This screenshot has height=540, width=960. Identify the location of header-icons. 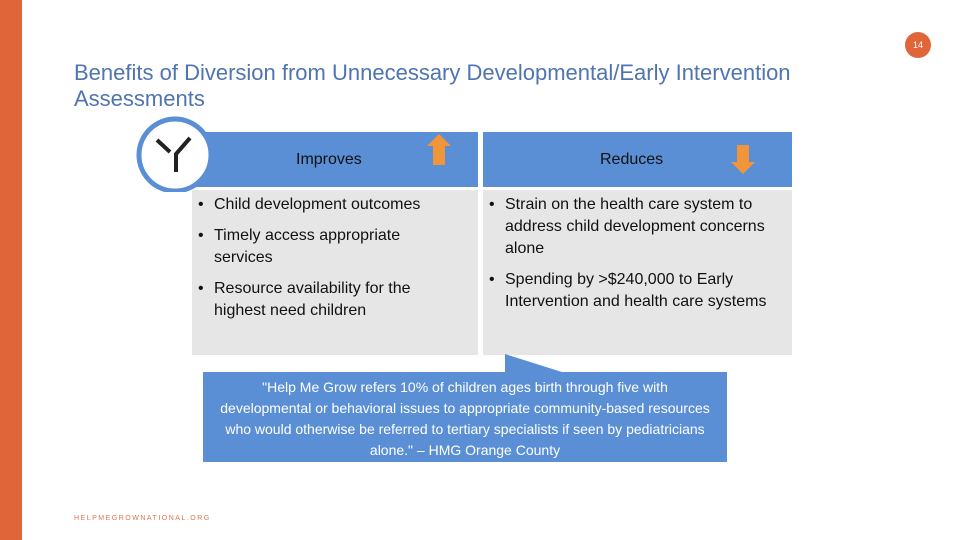
(445, 154).